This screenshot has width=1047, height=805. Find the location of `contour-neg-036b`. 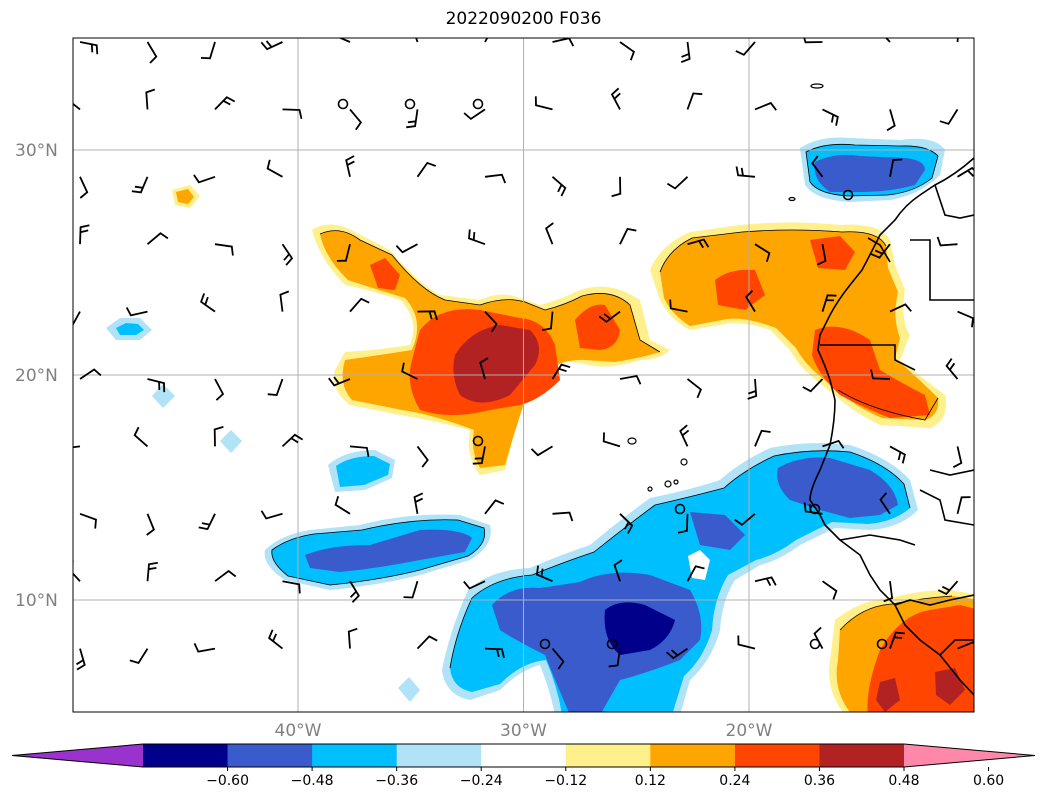

contour-neg-036b is located at coordinates (837, 487).